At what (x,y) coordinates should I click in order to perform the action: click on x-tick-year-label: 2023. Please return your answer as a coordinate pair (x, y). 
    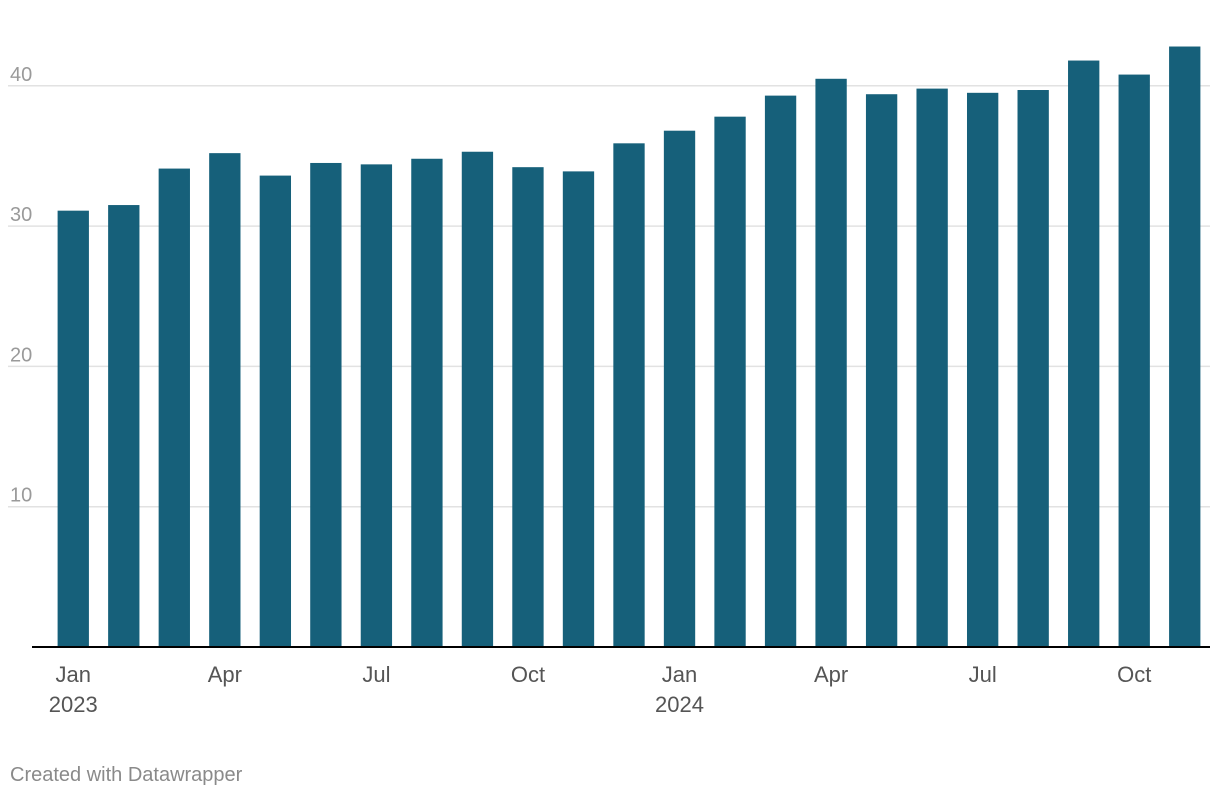
    Looking at the image, I should click on (73, 704).